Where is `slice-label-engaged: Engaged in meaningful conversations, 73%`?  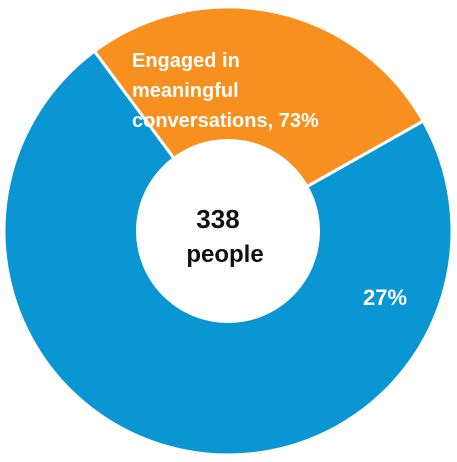 slice-label-engaged: Engaged in meaningful conversations, 73% is located at coordinates (225, 91).